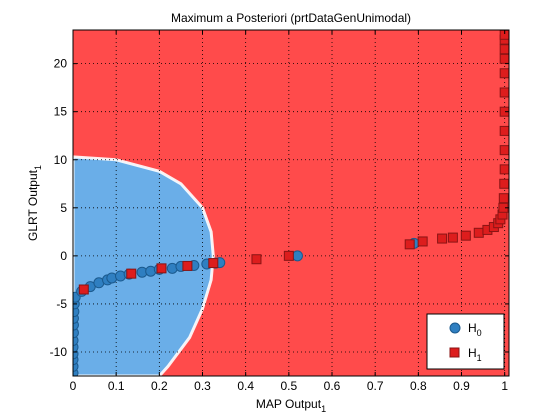 This screenshot has width=560, height=420. What do you see at coordinates (59, 352) in the screenshot?
I see `y-tick-label: -10` at bounding box center [59, 352].